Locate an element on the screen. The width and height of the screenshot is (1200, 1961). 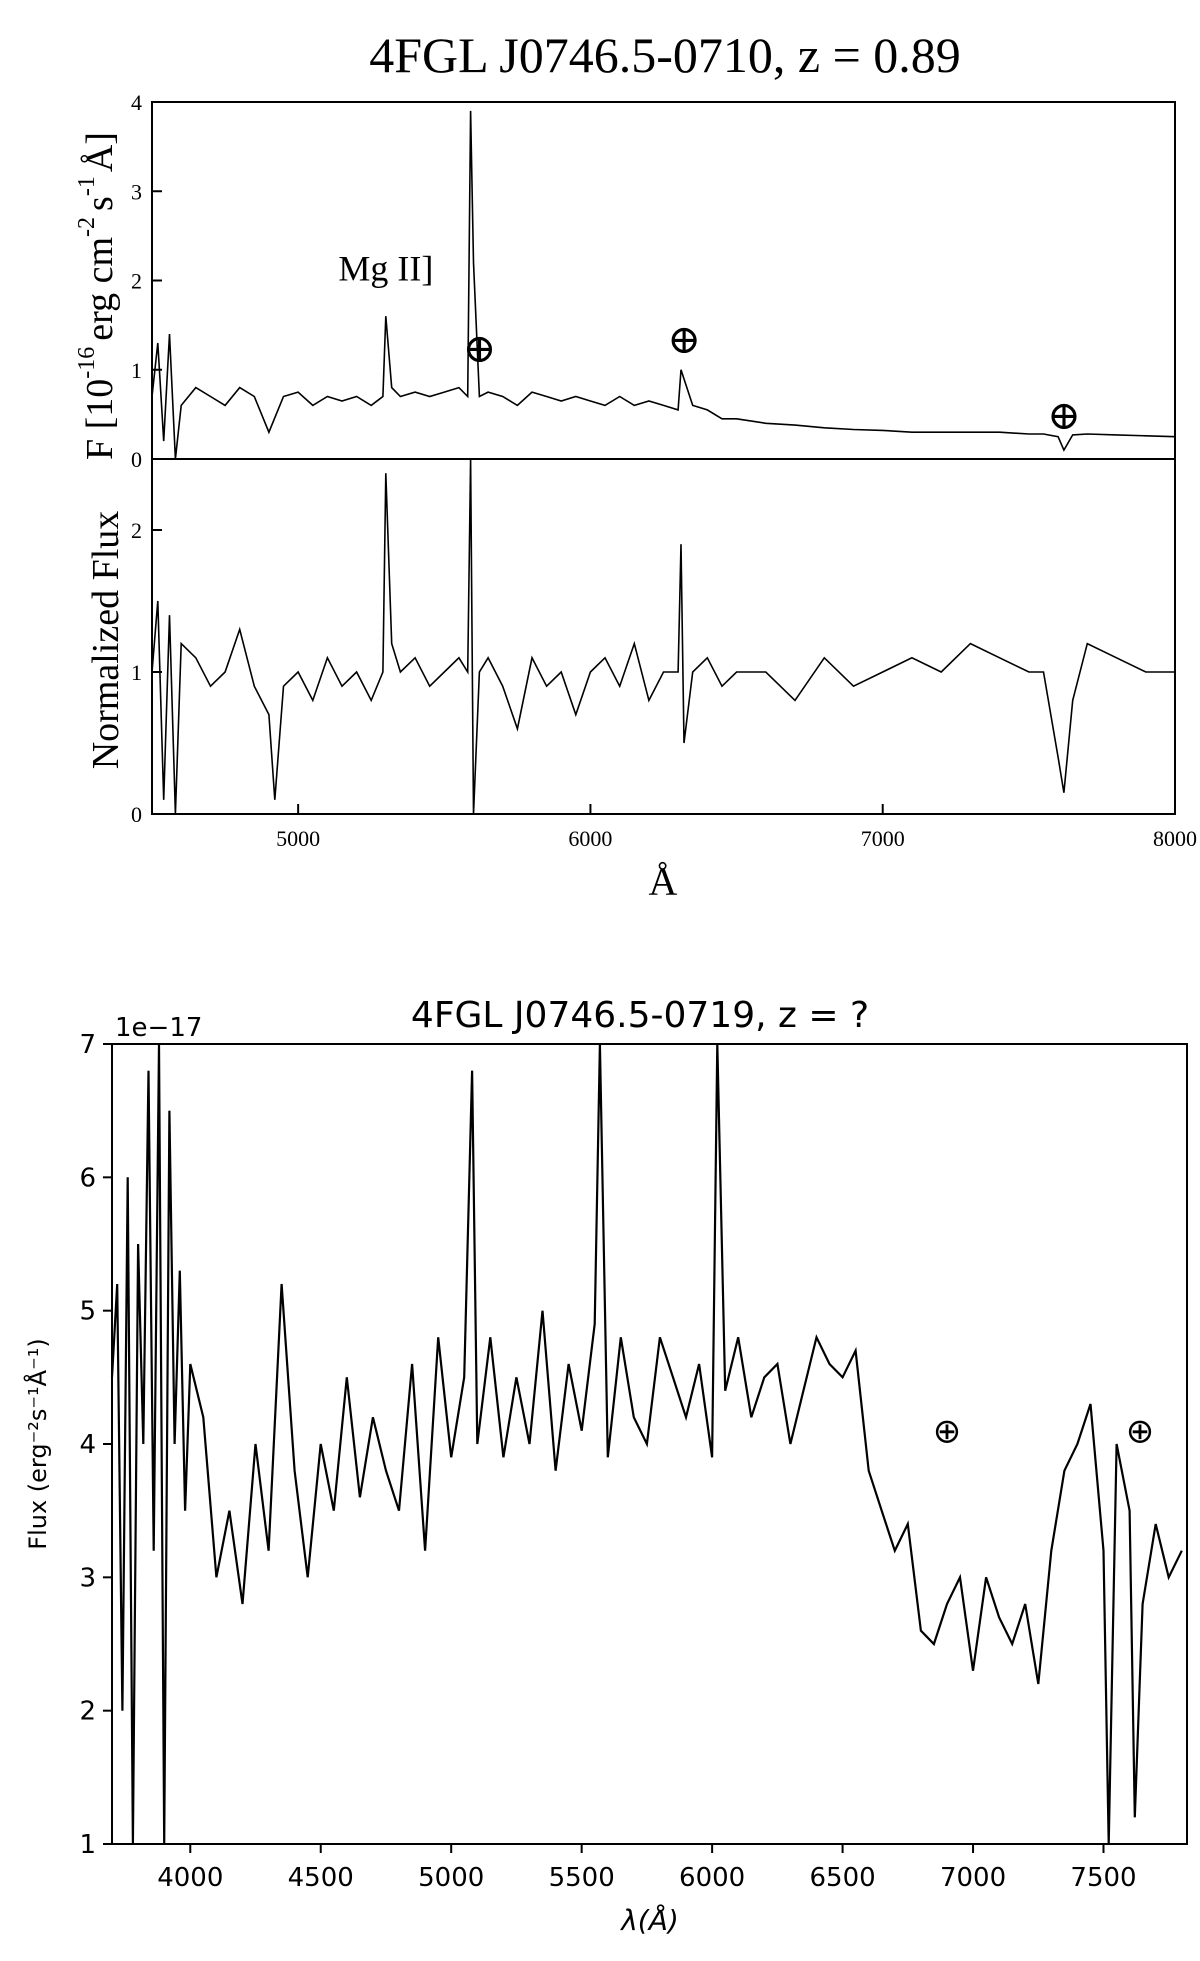
bottom-offset-text: 1e−17 is located at coordinates (158, 1028).